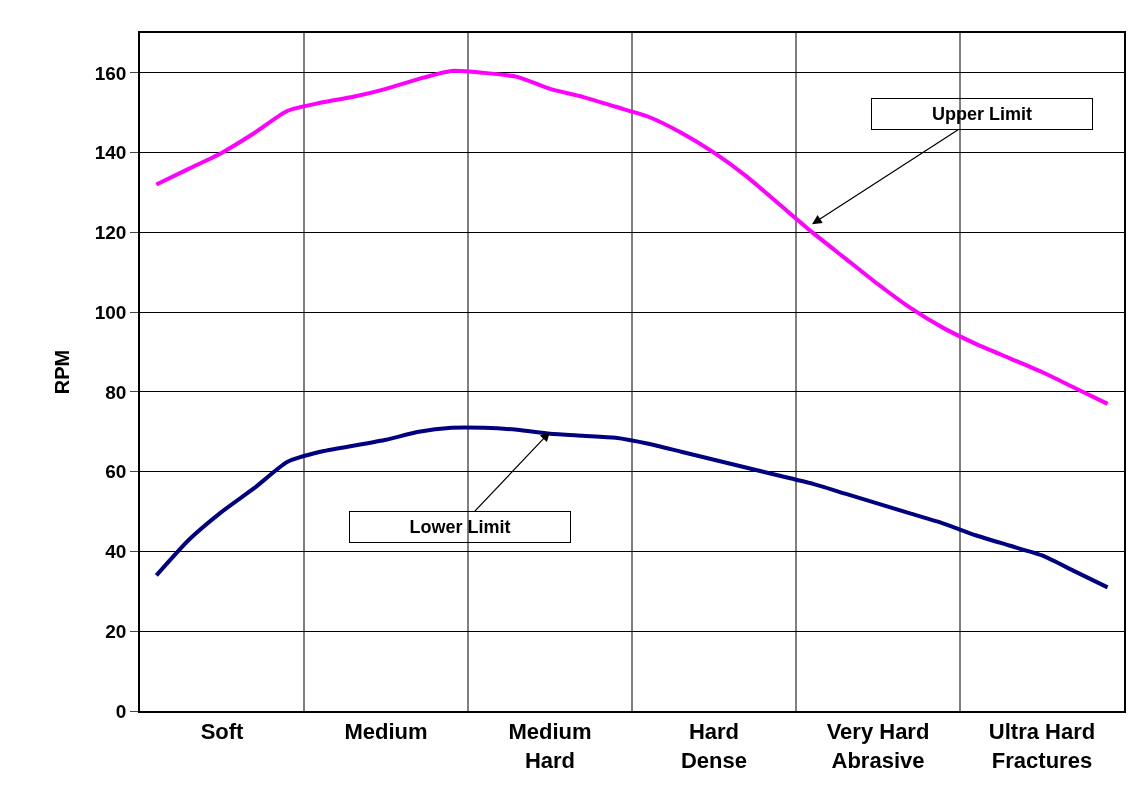 Image resolution: width=1142 pixels, height=801 pixels. What do you see at coordinates (878, 746) in the screenshot?
I see `x-tick-label: Very Hard Abrasive` at bounding box center [878, 746].